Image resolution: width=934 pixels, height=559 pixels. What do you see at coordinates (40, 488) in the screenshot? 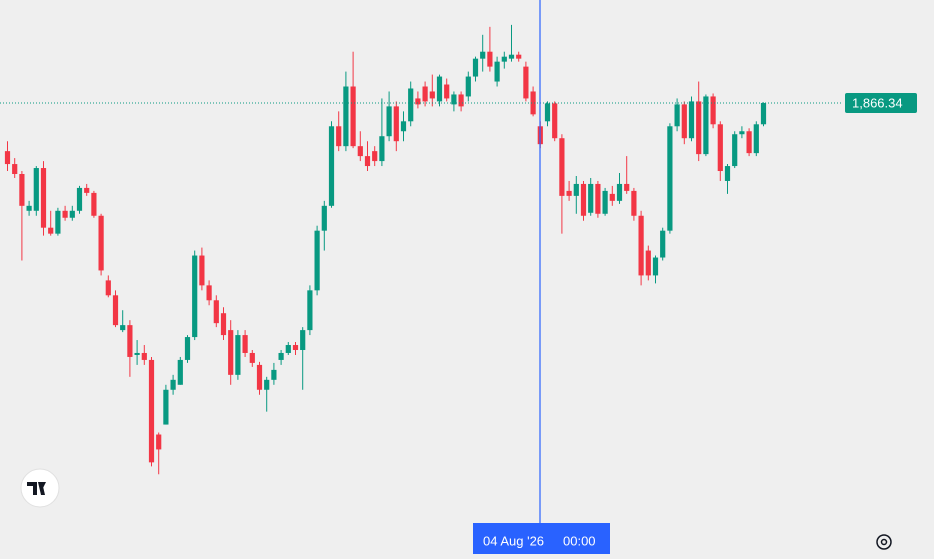
I see `tv-logo` at bounding box center [40, 488].